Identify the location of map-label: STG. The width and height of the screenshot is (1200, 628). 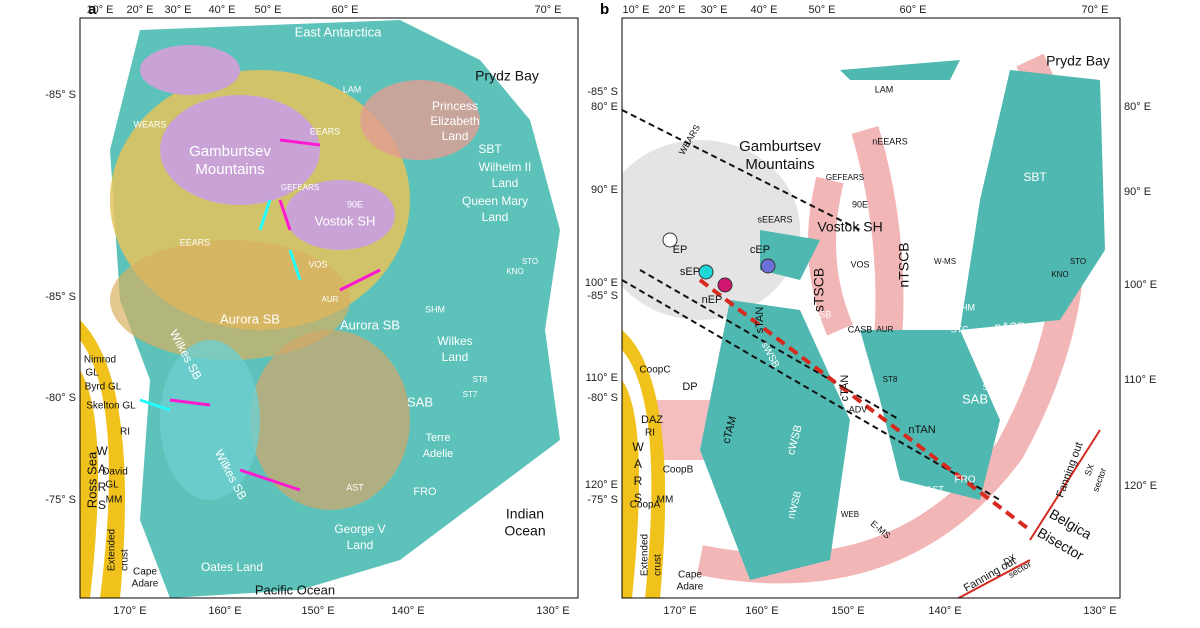
(960, 329).